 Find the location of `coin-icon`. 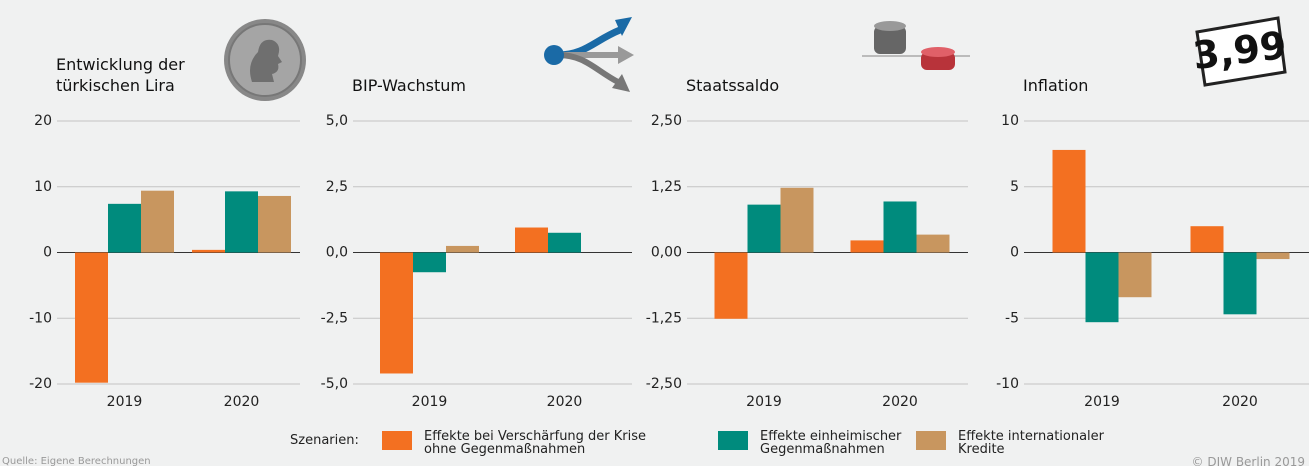

coin-icon is located at coordinates (265, 60).